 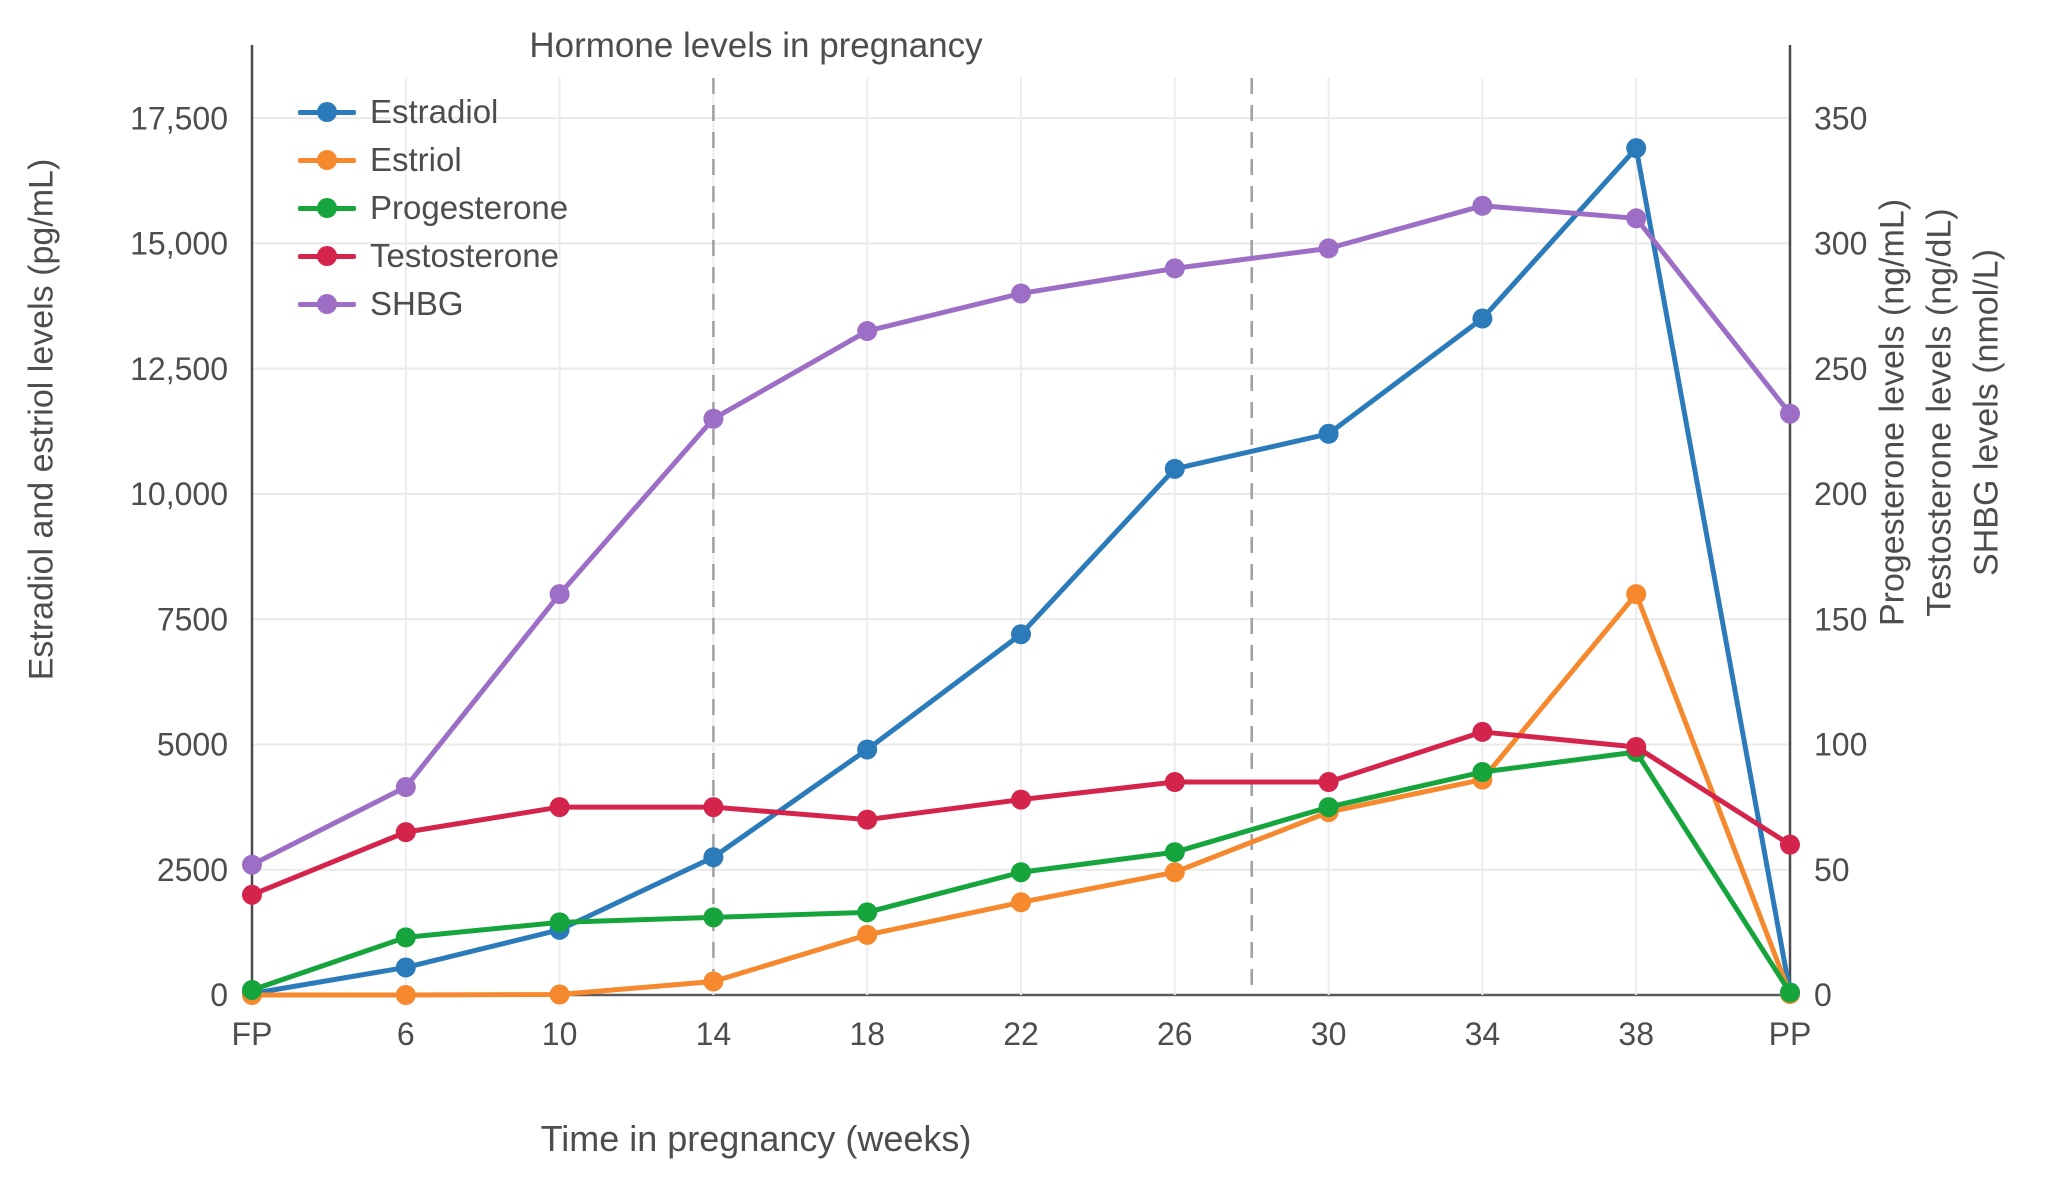 I want to click on x-axis-title: Time in pregnancy (weeks), so click(x=756, y=1138).